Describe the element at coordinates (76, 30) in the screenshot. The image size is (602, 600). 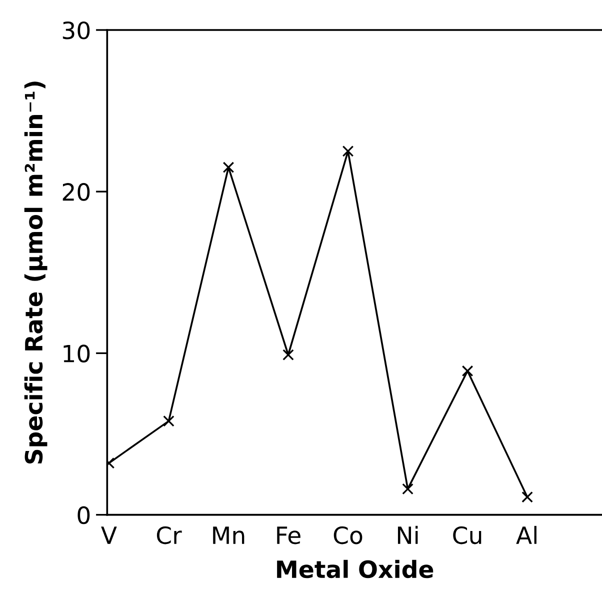
I see `y-tick-label: 30` at that location.